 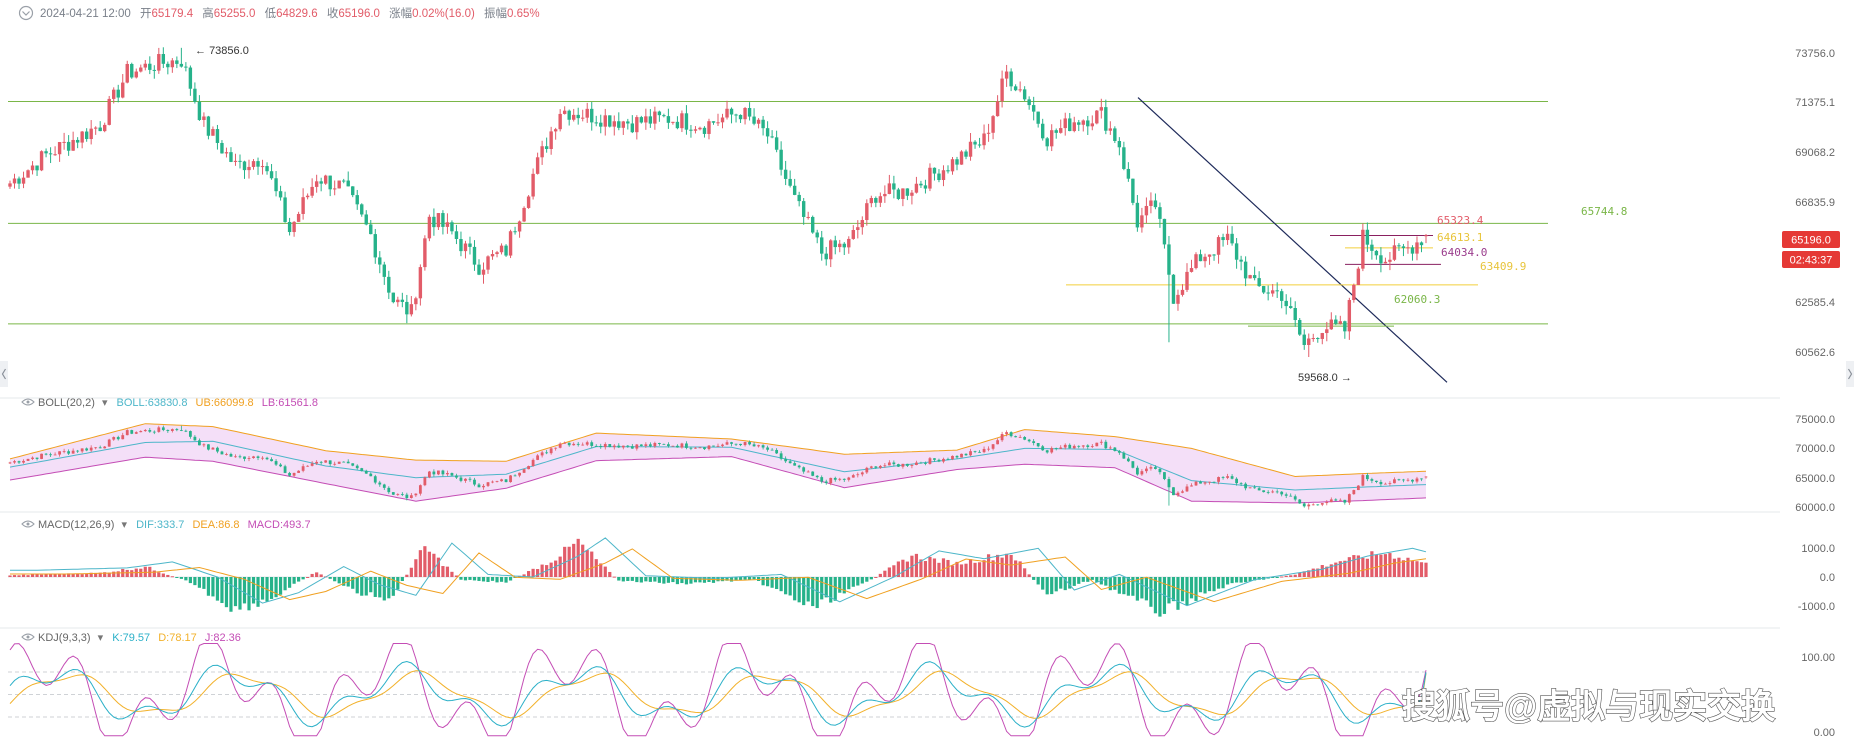 I want to click on watermark: 搜狐号@虚拟与现实交换, so click(x=1588, y=706).